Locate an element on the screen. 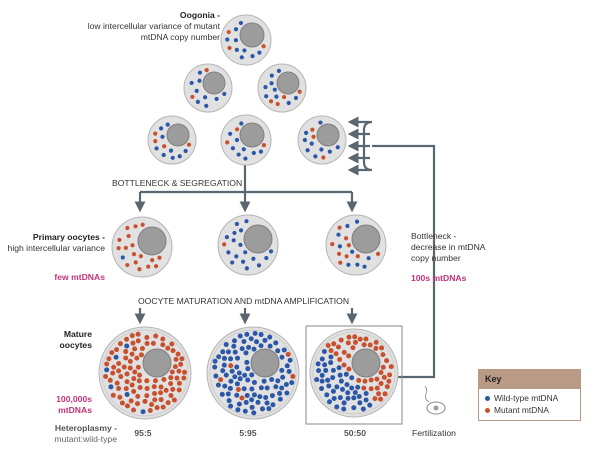  key-item-mutant: Mutant mtDNA is located at coordinates (529, 409).